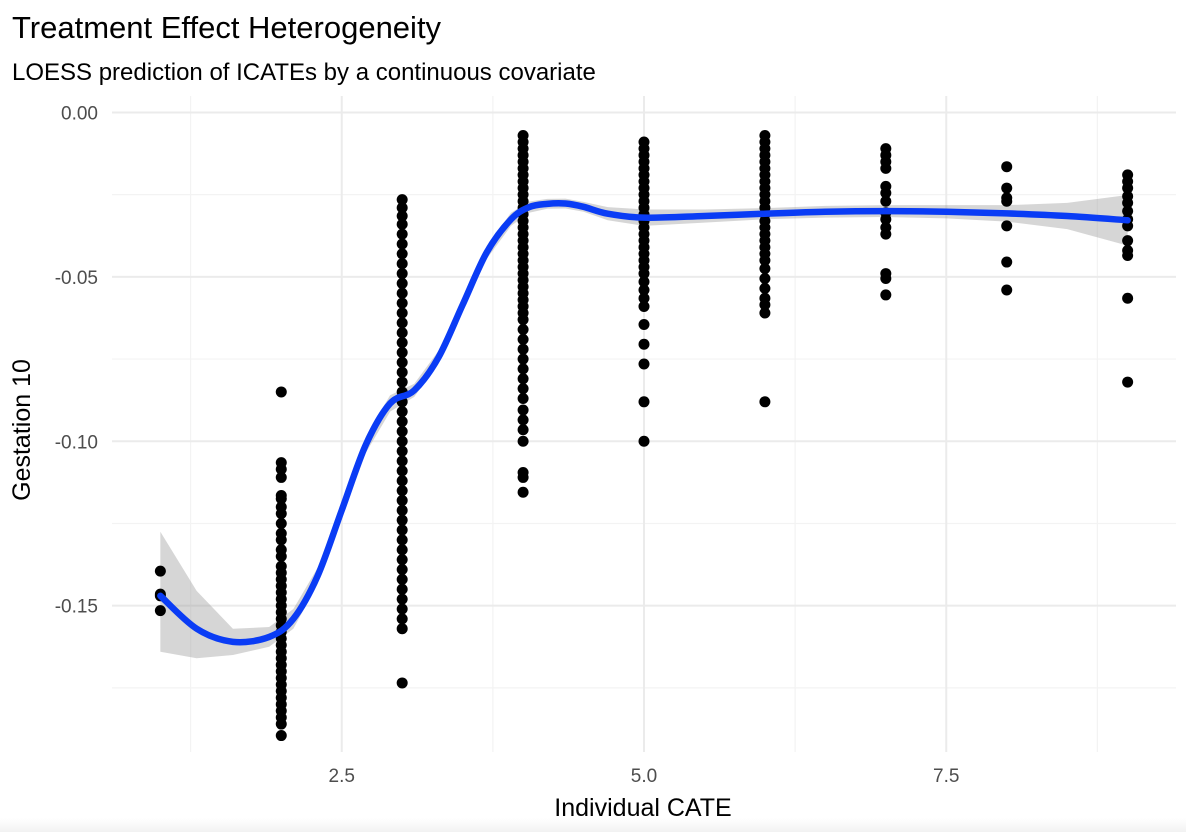 Image resolution: width=1186 pixels, height=832 pixels. I want to click on y-tick-label: -0.15, so click(76, 607).